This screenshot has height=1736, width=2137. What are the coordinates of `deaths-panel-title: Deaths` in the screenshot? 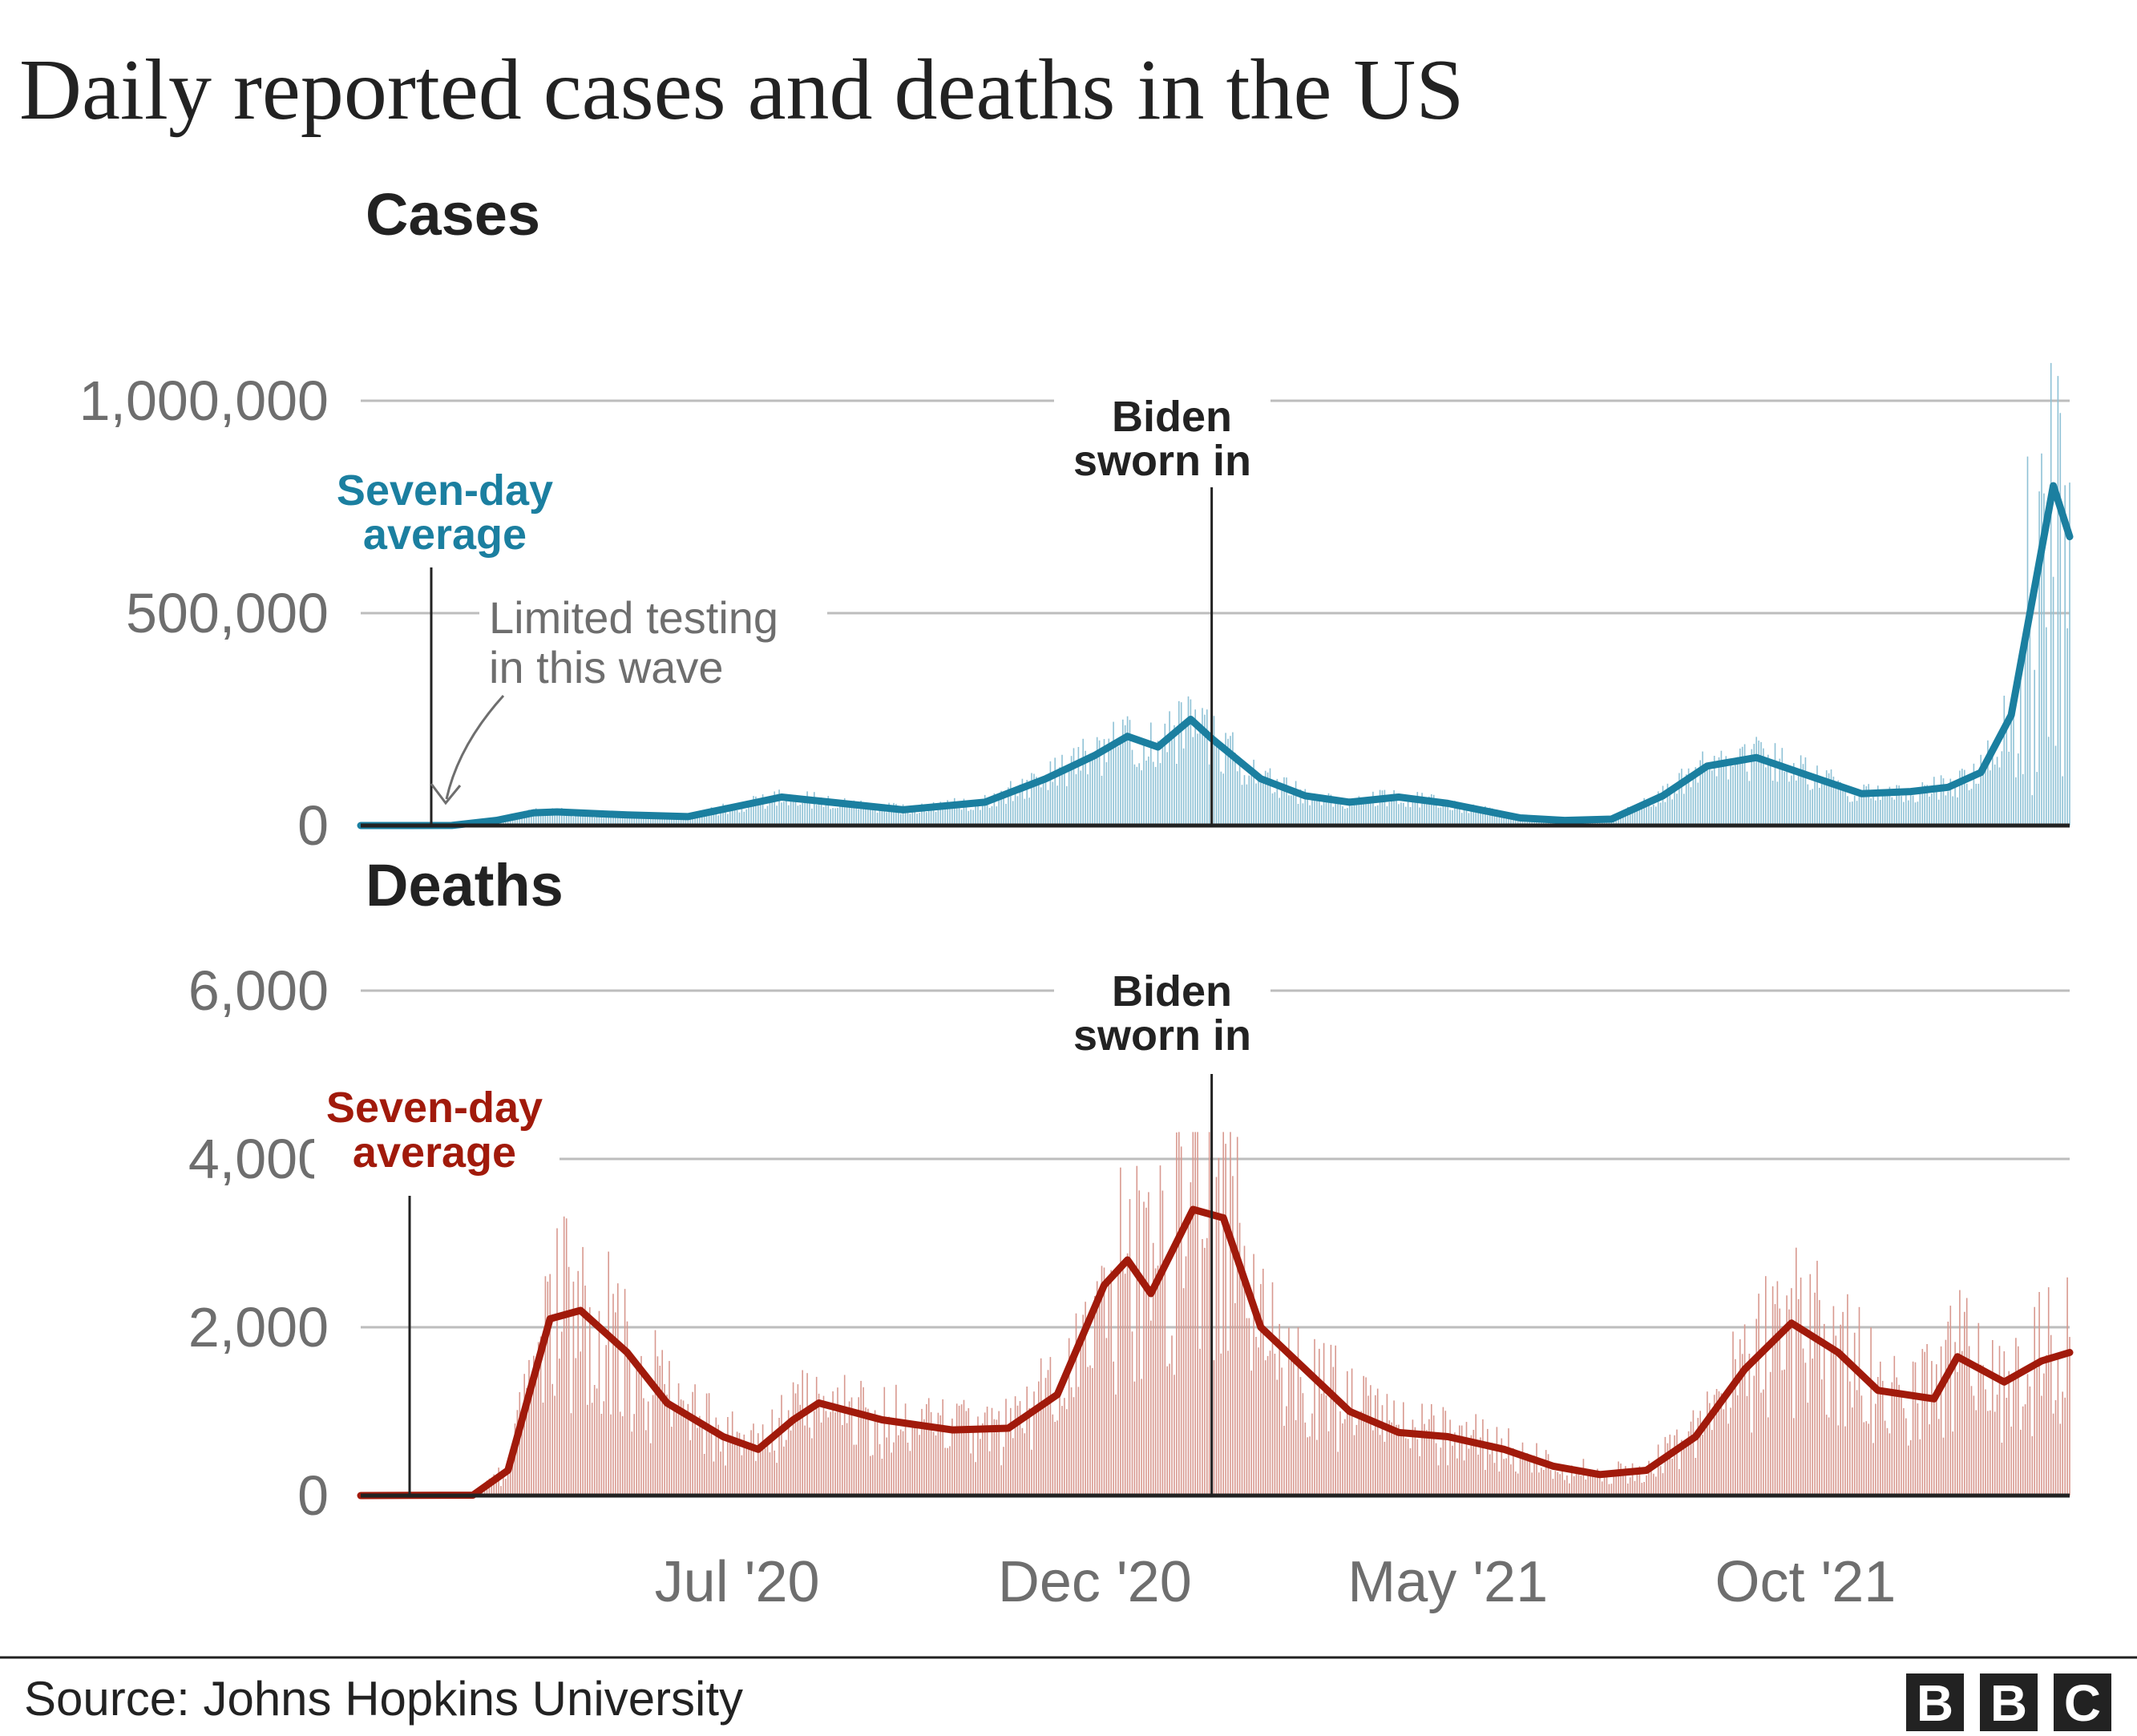 It's located at (465, 885).